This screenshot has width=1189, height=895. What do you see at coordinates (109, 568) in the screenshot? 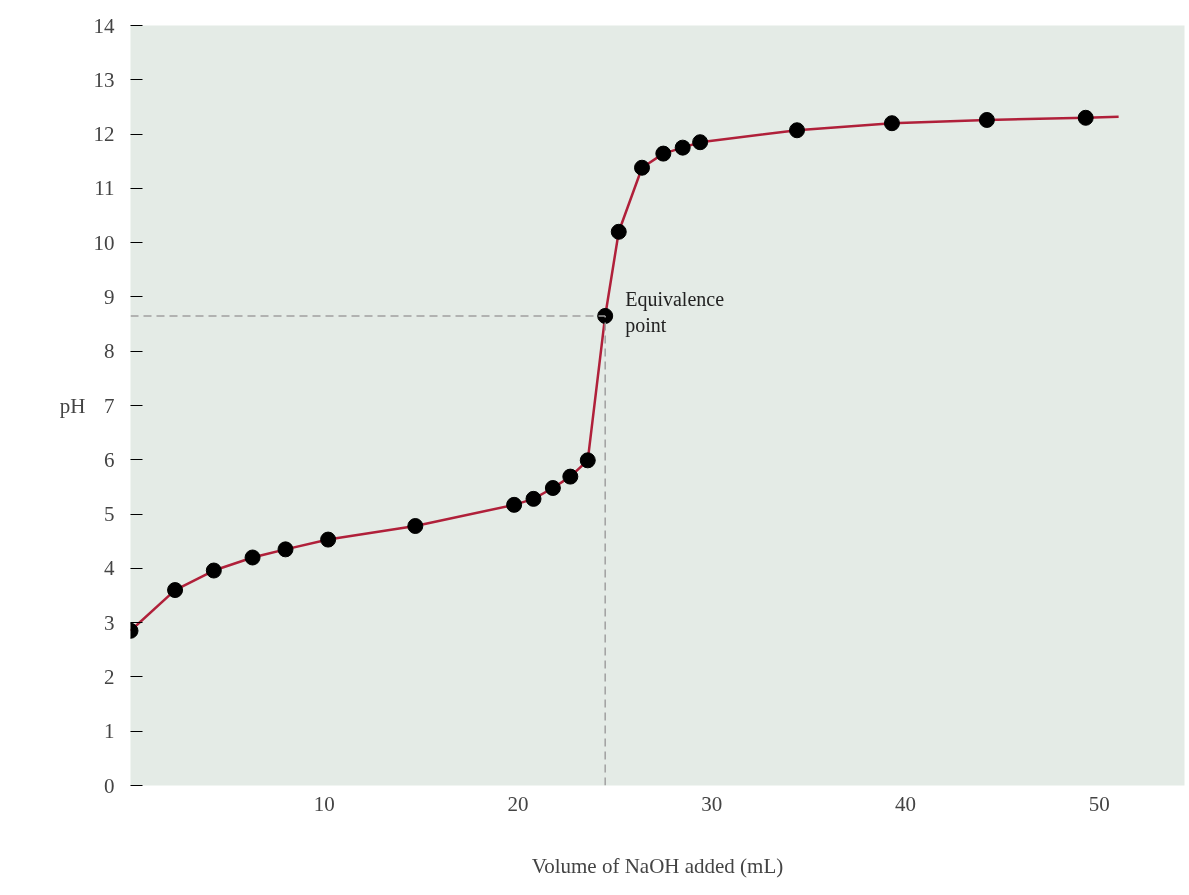
I see `y-tick-label: 4` at bounding box center [109, 568].